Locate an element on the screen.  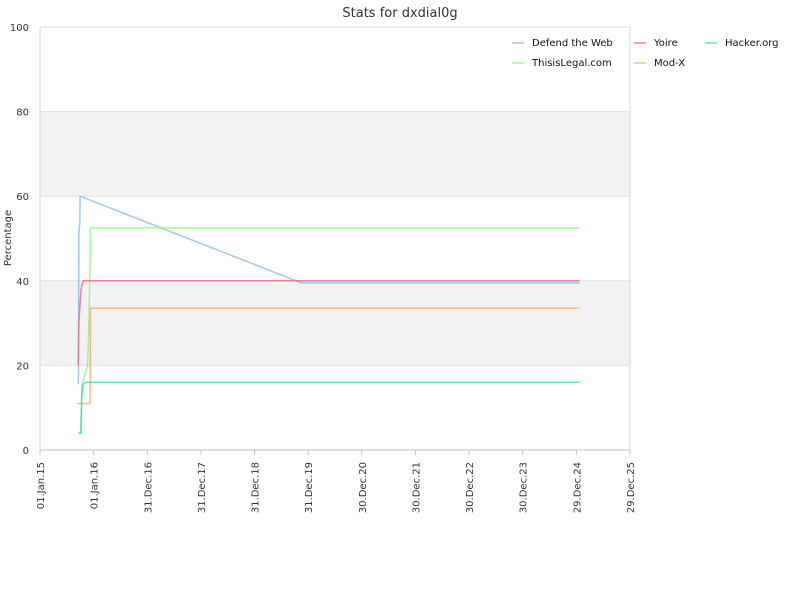
legend-label-2: Yoire is located at coordinates (665, 43).